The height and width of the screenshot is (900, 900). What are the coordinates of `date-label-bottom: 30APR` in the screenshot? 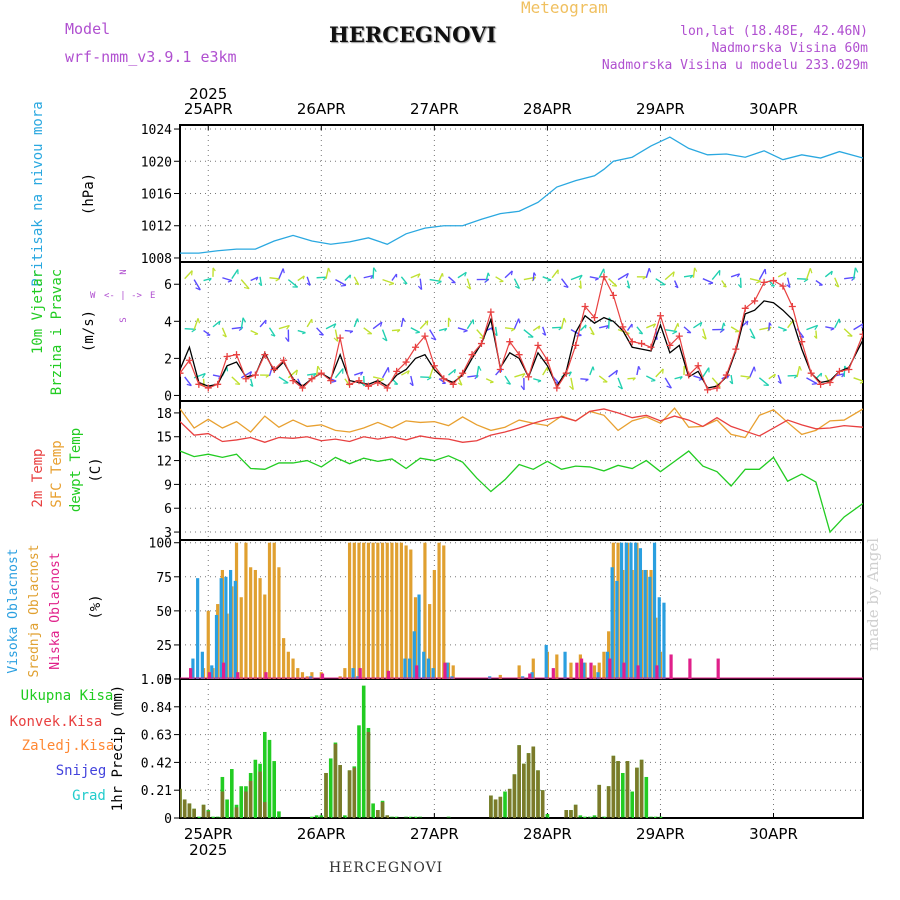 It's located at (773, 834).